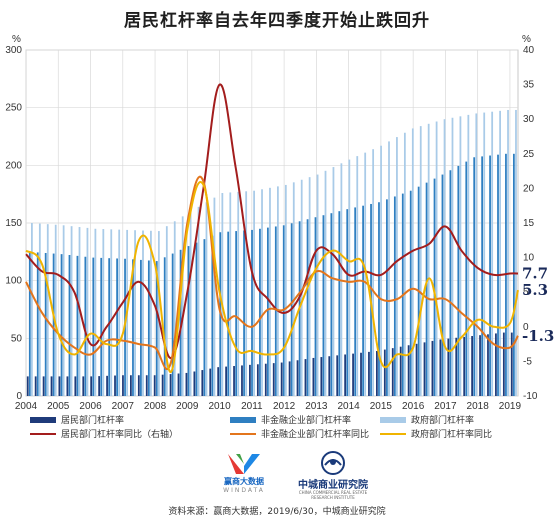  Describe the element at coordinates (443, 421) in the screenshot. I see `legend-label: 政府部门杠杆率` at that location.